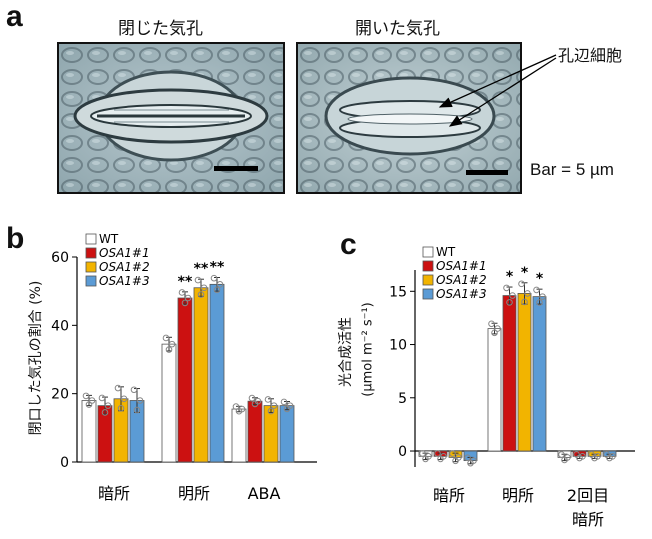  What do you see at coordinates (461, 280) in the screenshot?
I see `legend-label: OSA1#2` at bounding box center [461, 280].